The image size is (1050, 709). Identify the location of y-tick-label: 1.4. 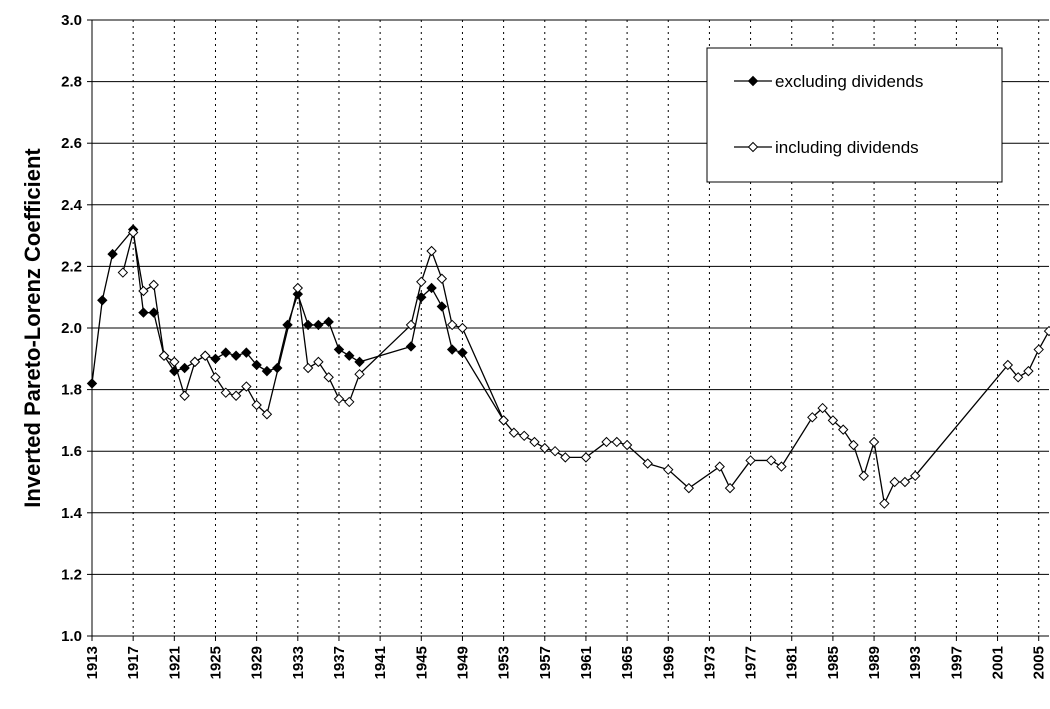
(72, 513).